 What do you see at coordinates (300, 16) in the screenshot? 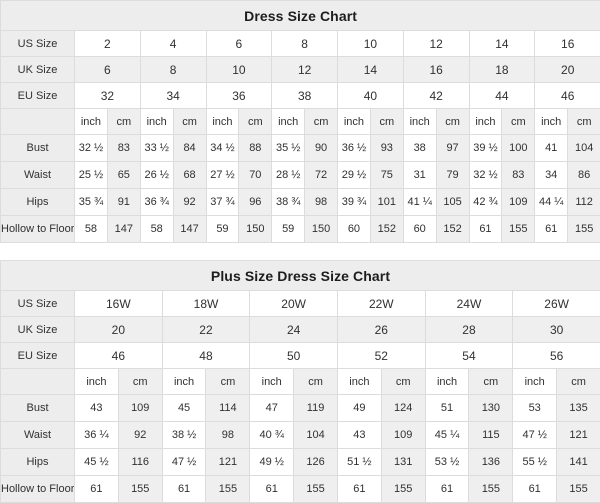
I see `chart-title: Dress Size Chart` at bounding box center [300, 16].